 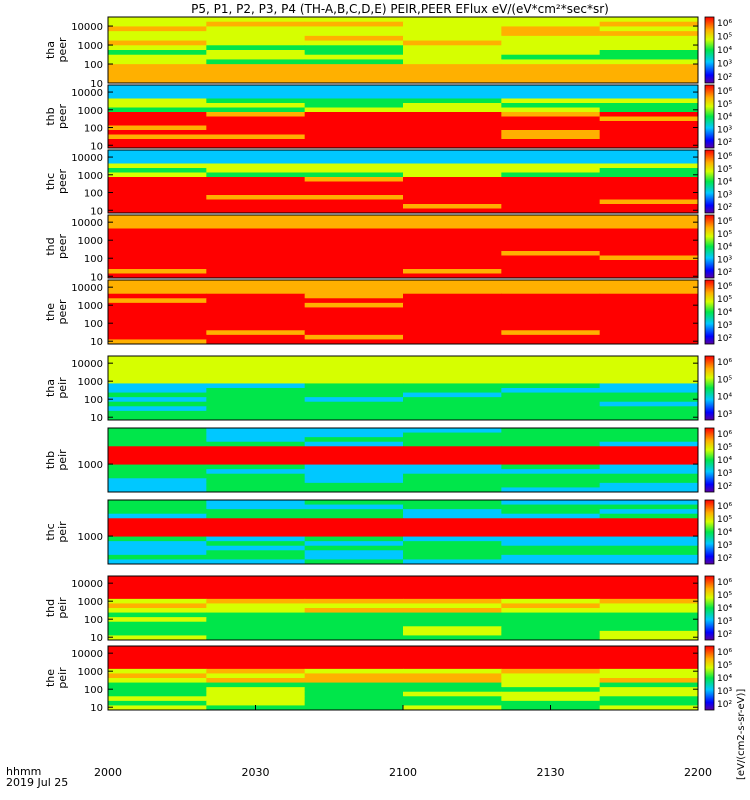 I want to click on y-axis-label-probe: the, so click(x=50, y=312).